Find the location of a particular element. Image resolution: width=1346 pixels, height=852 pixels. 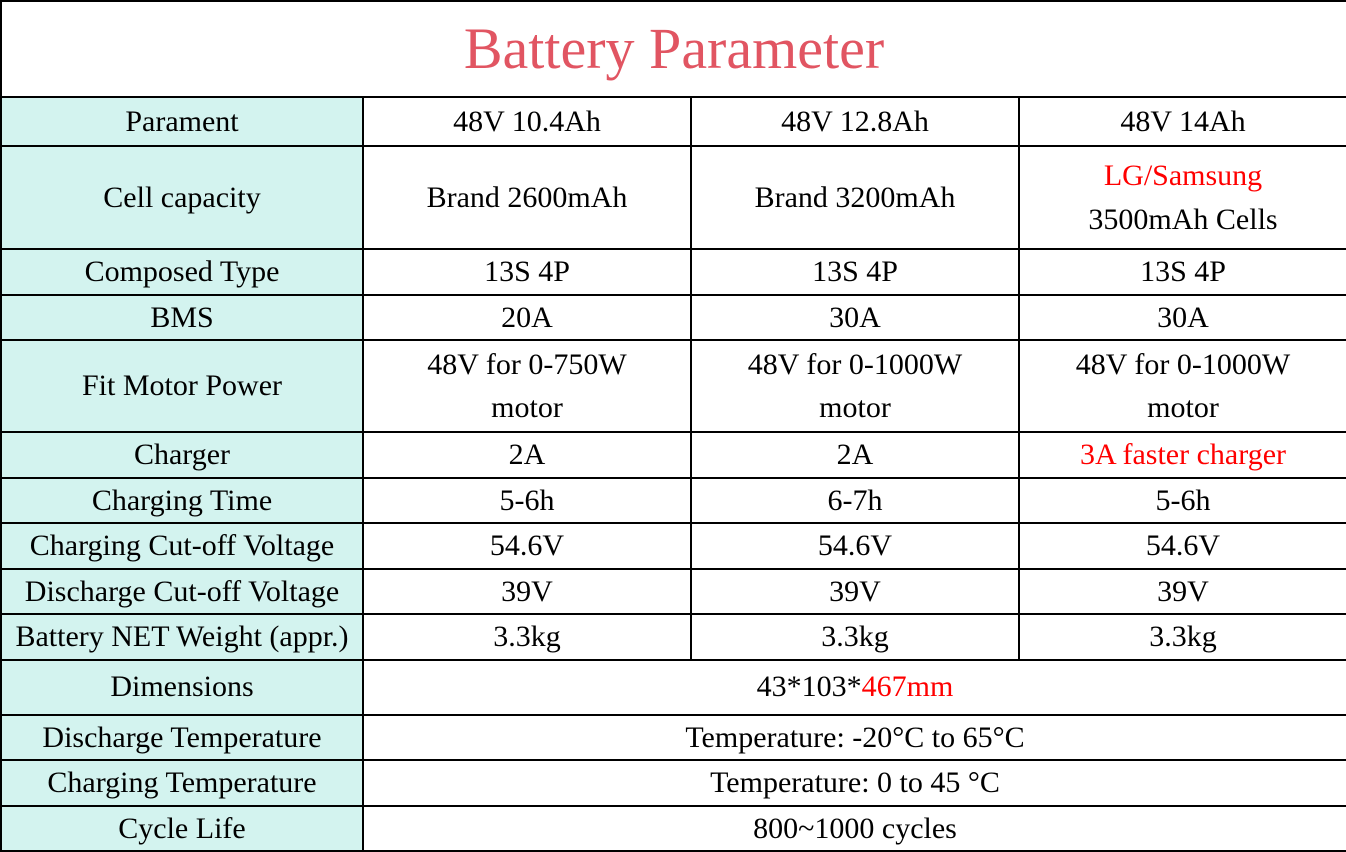

charging-time-value-1: 5-6h is located at coordinates (527, 500).